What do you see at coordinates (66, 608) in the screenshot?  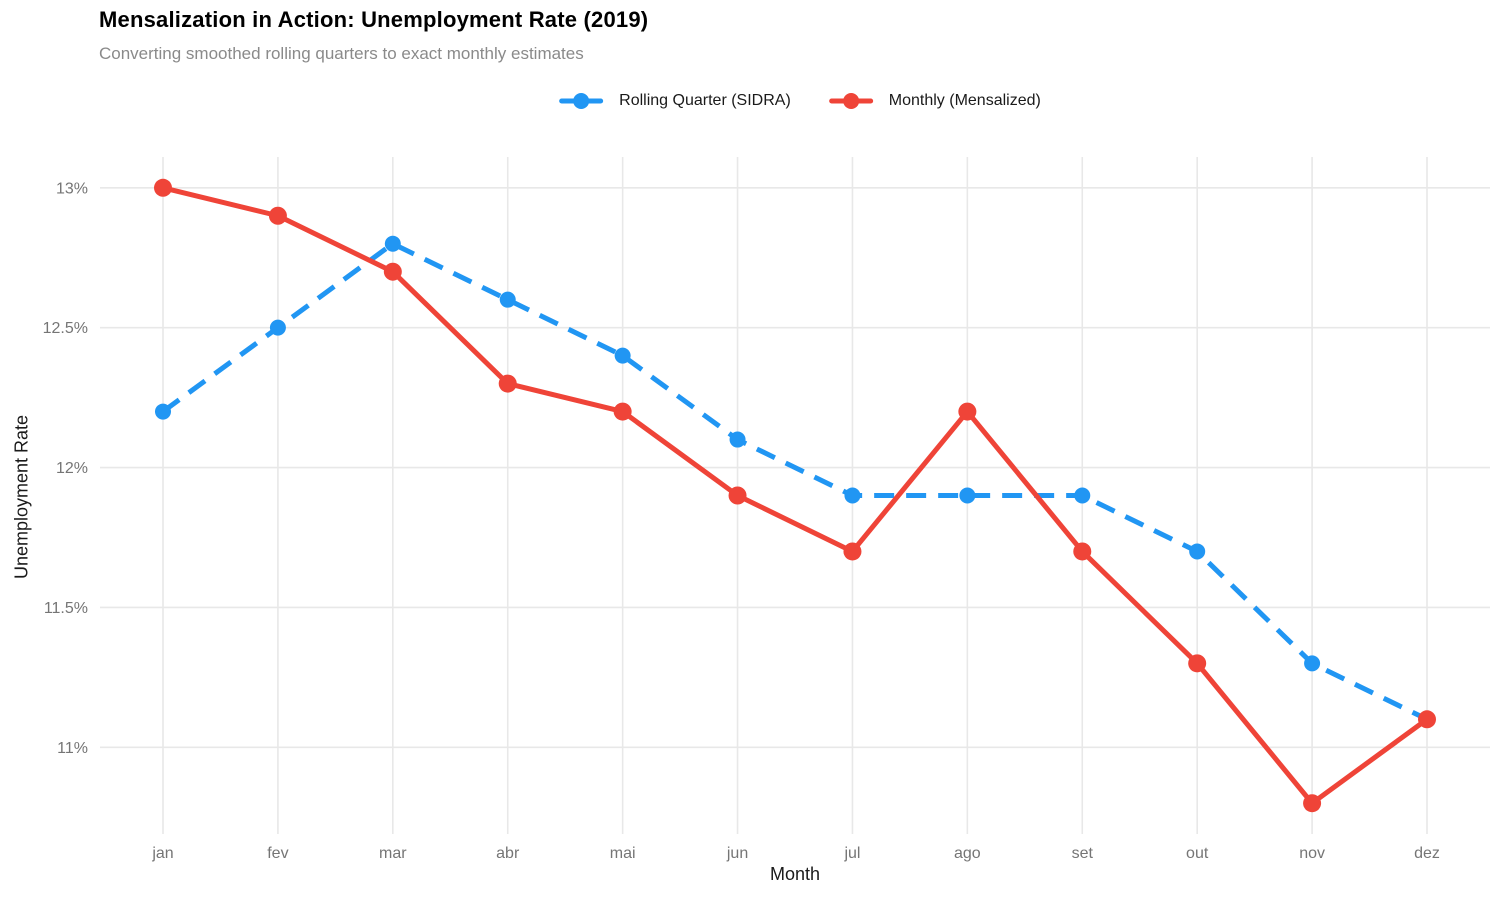 I see `y-tick-label: 11.5%` at bounding box center [66, 608].